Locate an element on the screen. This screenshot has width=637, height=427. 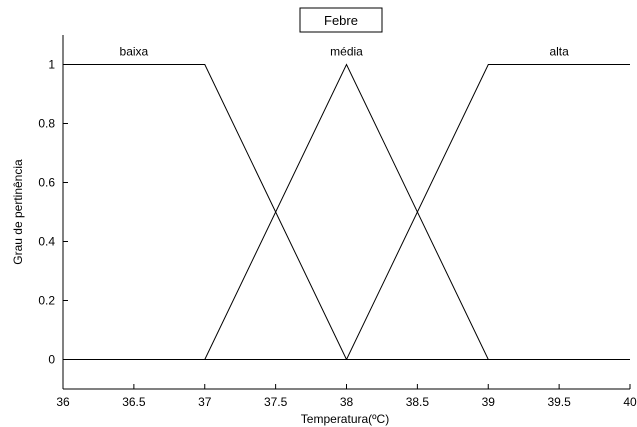
y-tick-label: 1 is located at coordinates (51, 65).